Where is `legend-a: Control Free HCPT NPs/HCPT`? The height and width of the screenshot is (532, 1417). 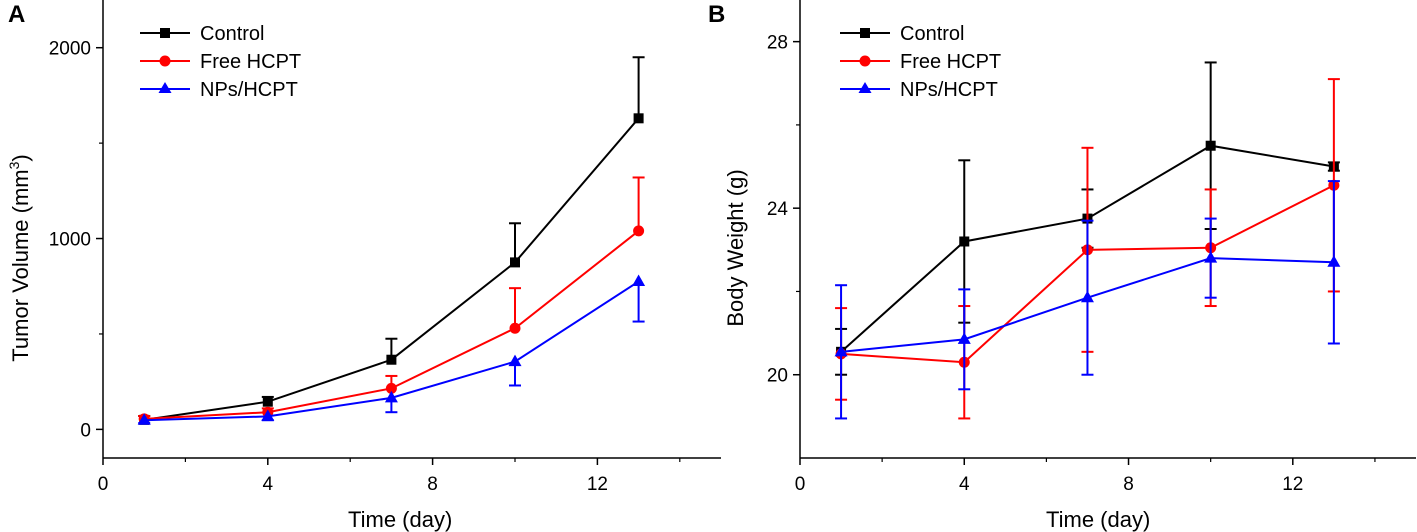 legend-a: Control Free HCPT NPs/HCPT is located at coordinates (220, 62).